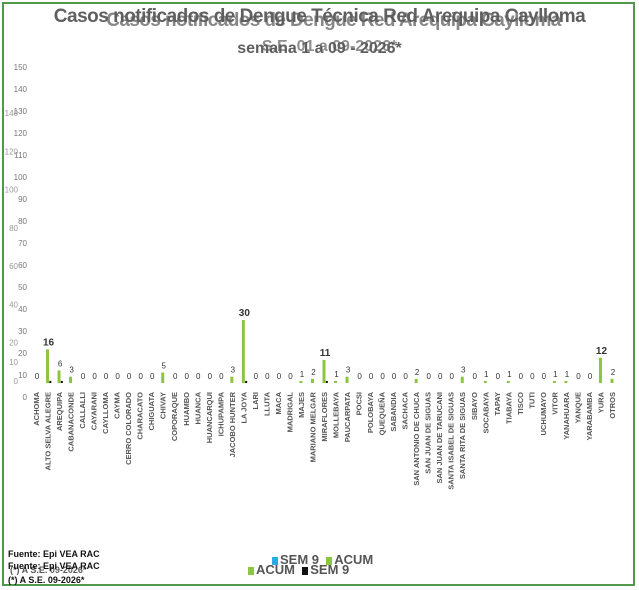  I want to click on y-tick-label: 80, so click(22, 221).